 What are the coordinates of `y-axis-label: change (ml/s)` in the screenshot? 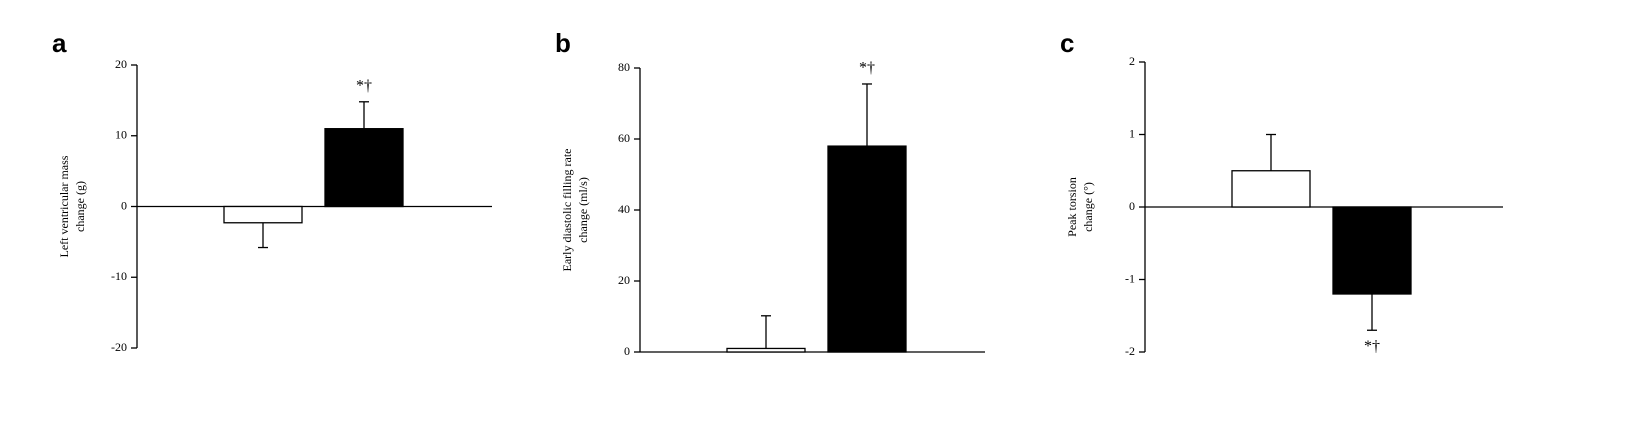 It's located at (583, 210).